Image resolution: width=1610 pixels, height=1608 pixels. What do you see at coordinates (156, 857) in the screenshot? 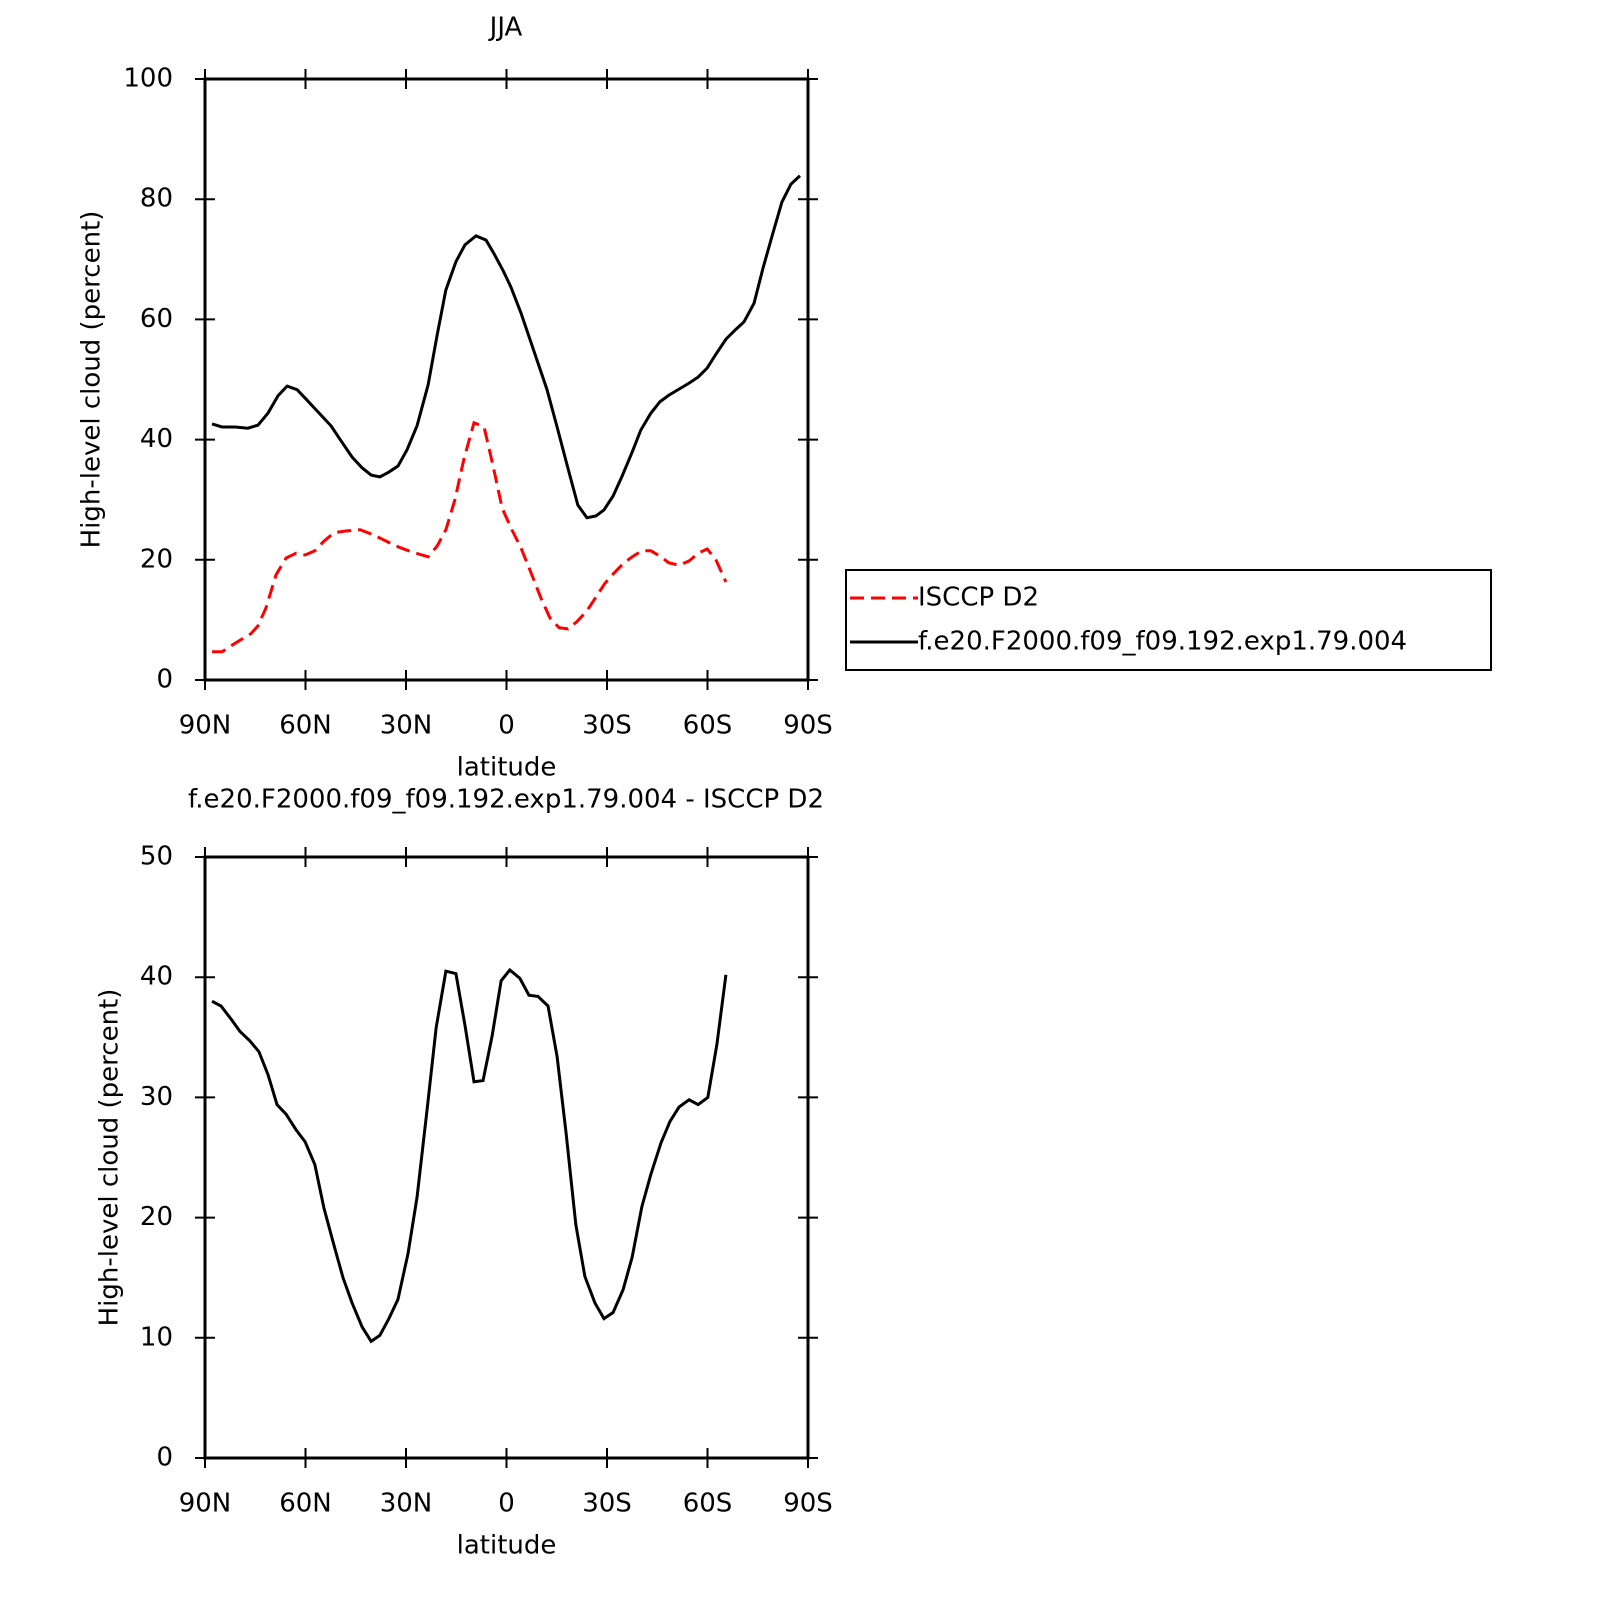
I see `y-tick-label: 50` at bounding box center [156, 857].